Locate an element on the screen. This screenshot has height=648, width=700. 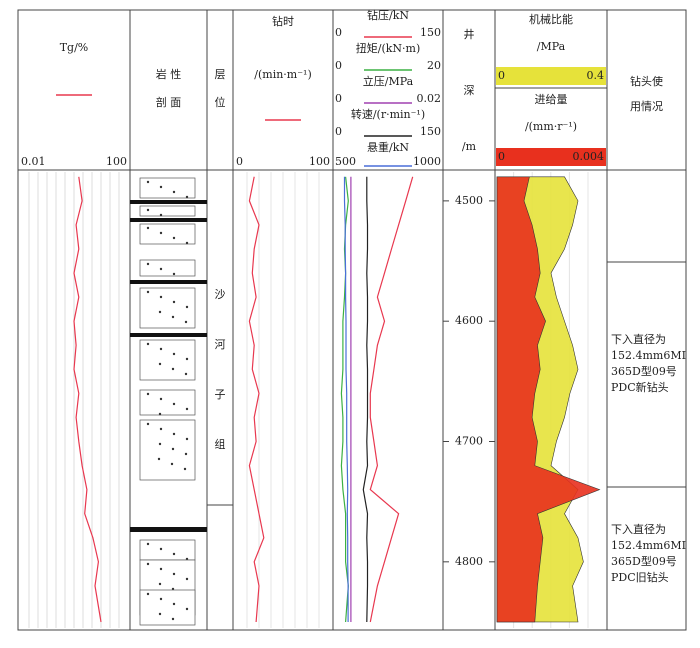
column-header: 深 is located at coordinates (469, 90).